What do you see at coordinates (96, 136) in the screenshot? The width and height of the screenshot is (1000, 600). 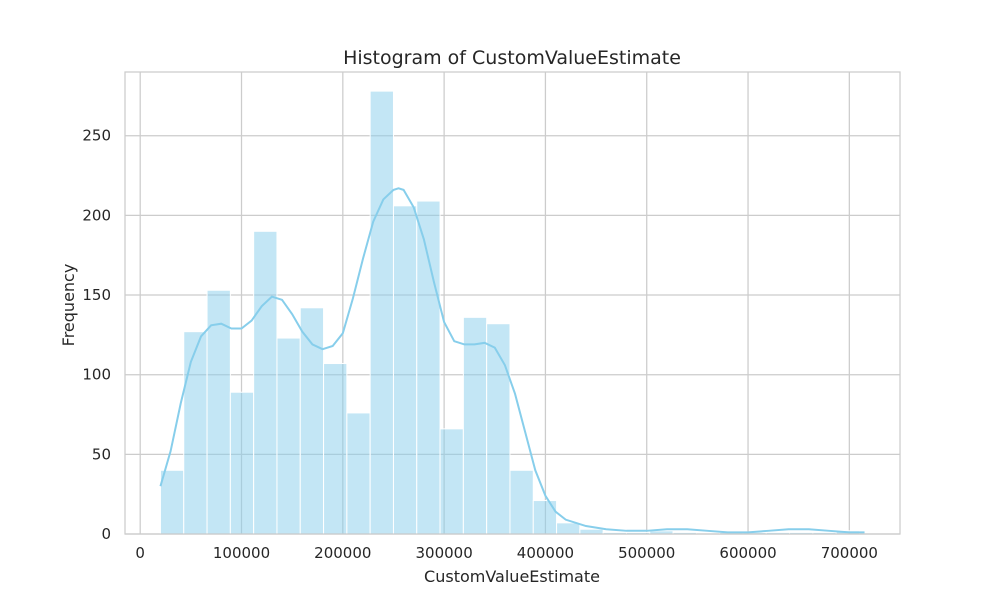 I see `y-tick-label: 250` at bounding box center [96, 136].